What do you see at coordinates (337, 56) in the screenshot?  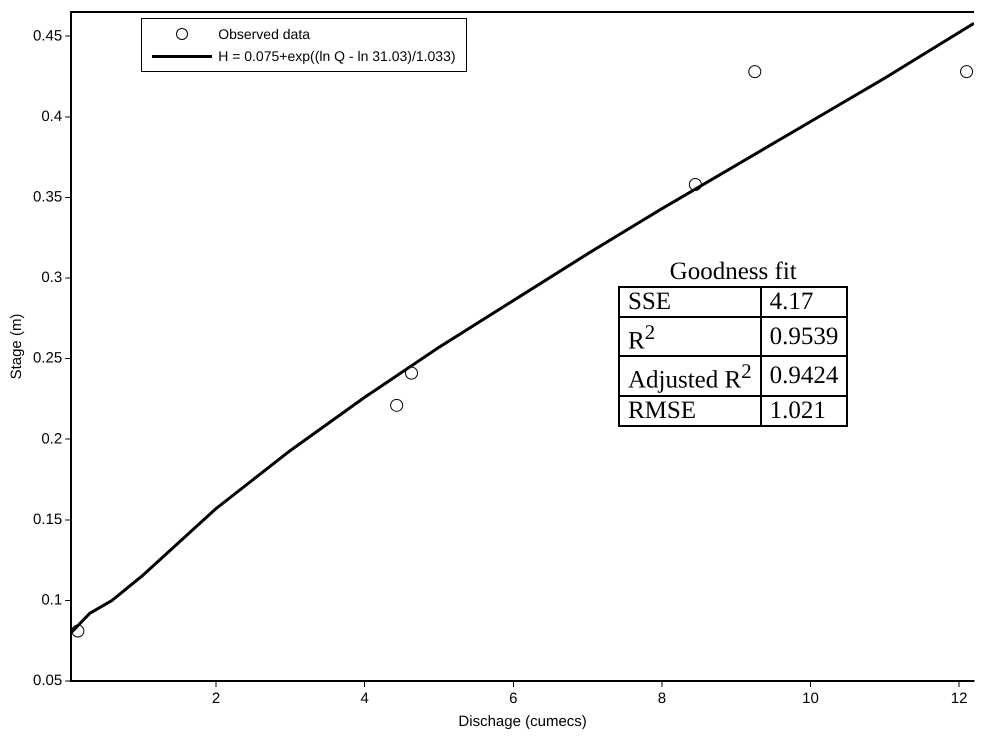 I see `legend-label: H = 0.075+exp((ln Q - ln 31.03)/1.033)` at bounding box center [337, 56].